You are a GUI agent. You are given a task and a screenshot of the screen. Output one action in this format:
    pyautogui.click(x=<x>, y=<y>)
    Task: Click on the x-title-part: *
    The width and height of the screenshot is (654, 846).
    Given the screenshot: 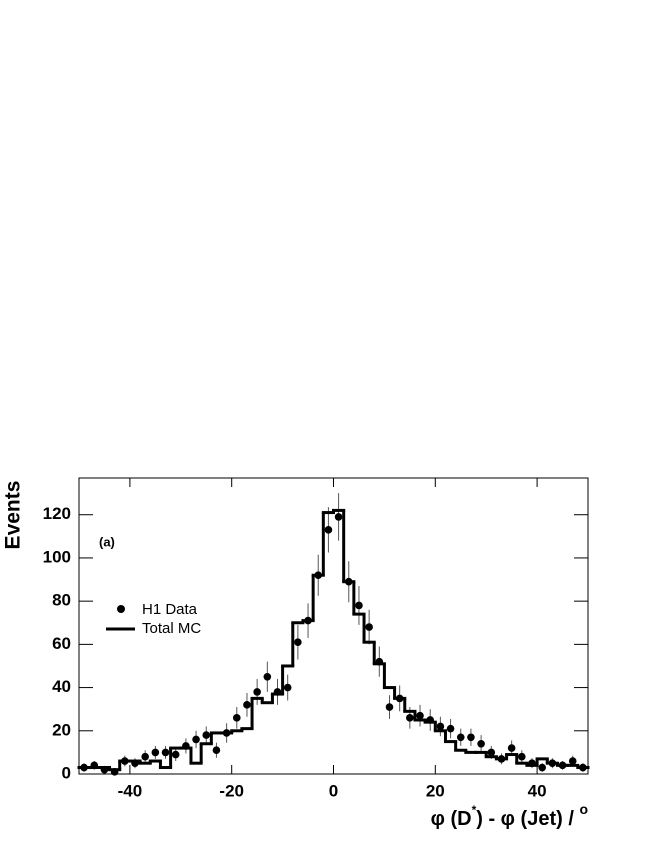 What is the action you would take?
    pyautogui.click(x=474, y=810)
    